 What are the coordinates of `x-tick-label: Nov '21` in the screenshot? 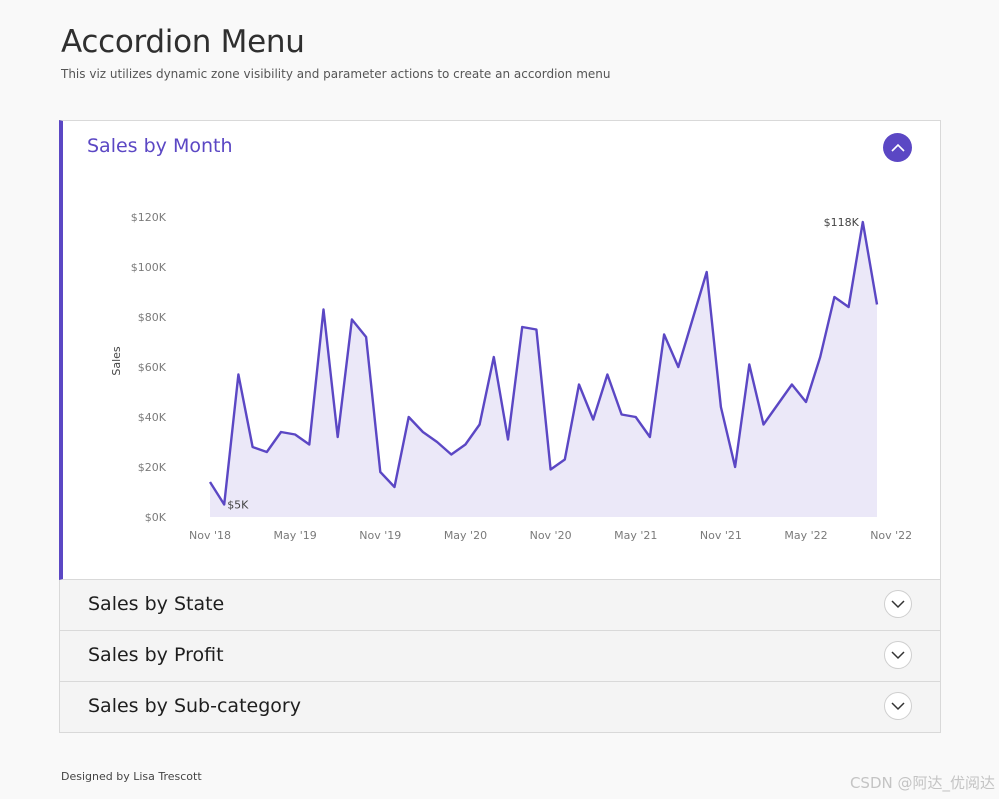 It's located at (721, 535).